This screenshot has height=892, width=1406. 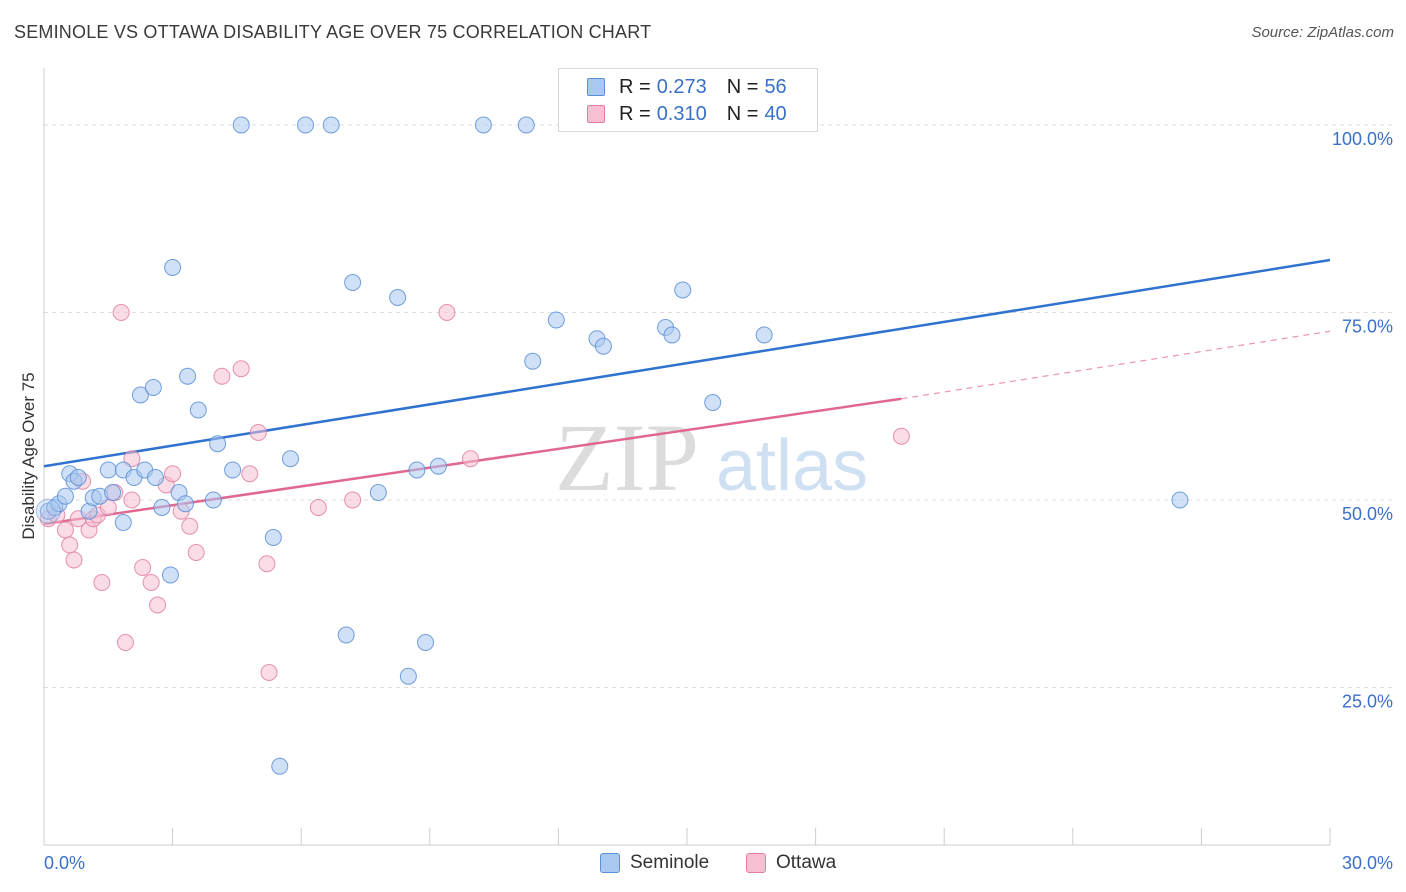 What do you see at coordinates (775, 113) in the screenshot?
I see `legend-n-value: 40` at bounding box center [775, 113].